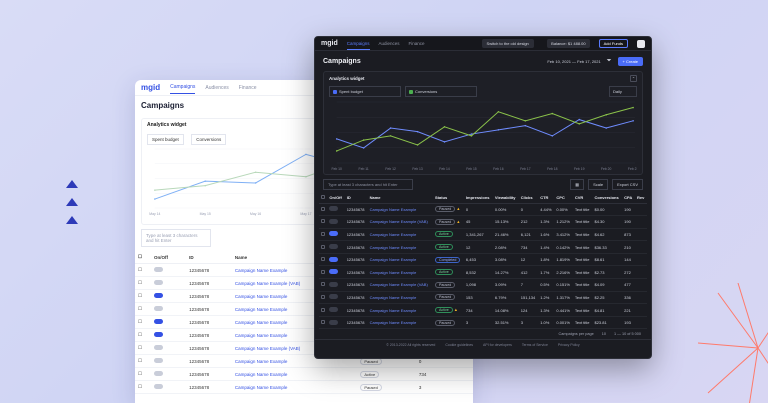 The height and width of the screenshot is (403, 768). Describe the element at coordinates (603, 334) in the screenshot. I see `per-page-select: 10` at that location.